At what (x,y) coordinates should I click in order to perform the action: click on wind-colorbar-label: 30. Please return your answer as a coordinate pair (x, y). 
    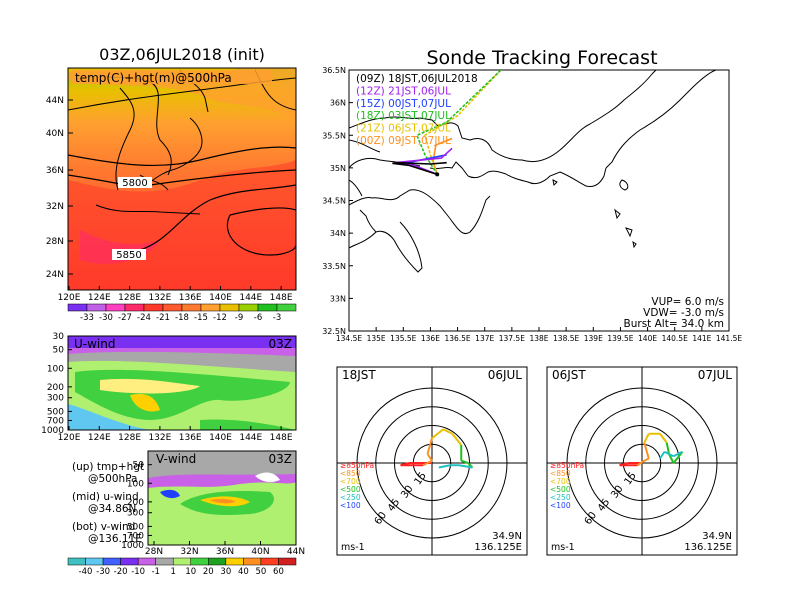
    Looking at the image, I should click on (225, 572).